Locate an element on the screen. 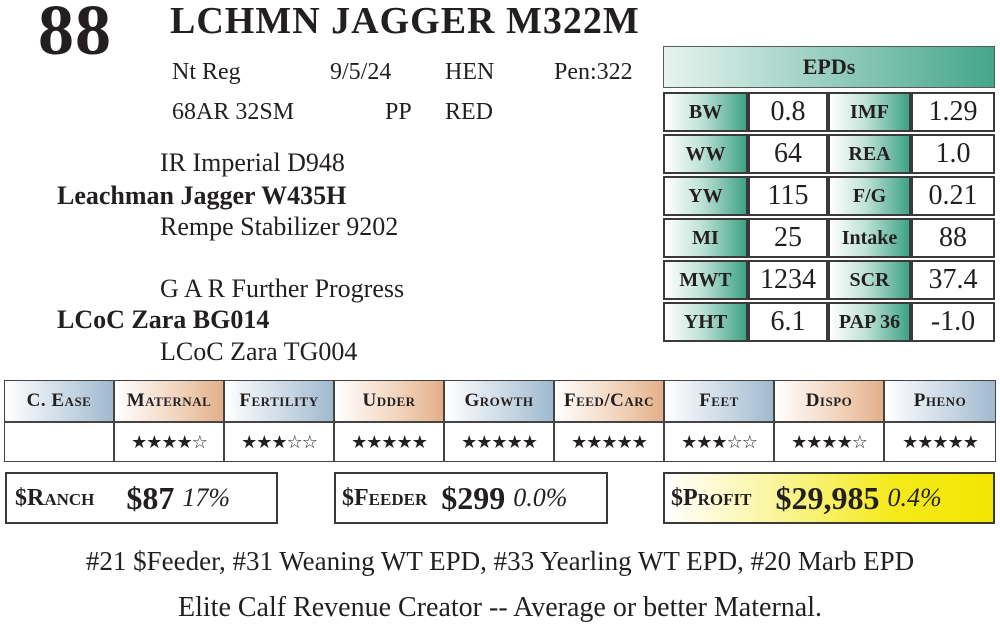 The image size is (1000, 639). ranch-label: $Ranch is located at coordinates (55, 497).